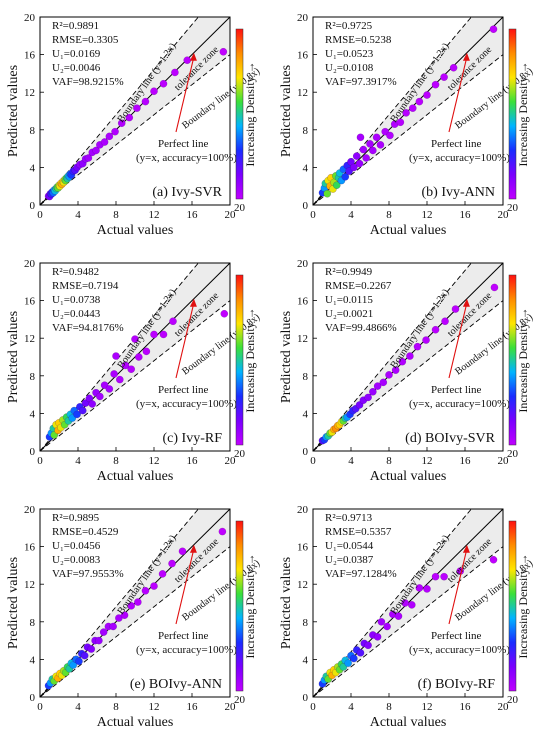 The image size is (550, 750). I want to click on metric-text: U₂=0.0387, so click(349, 560).